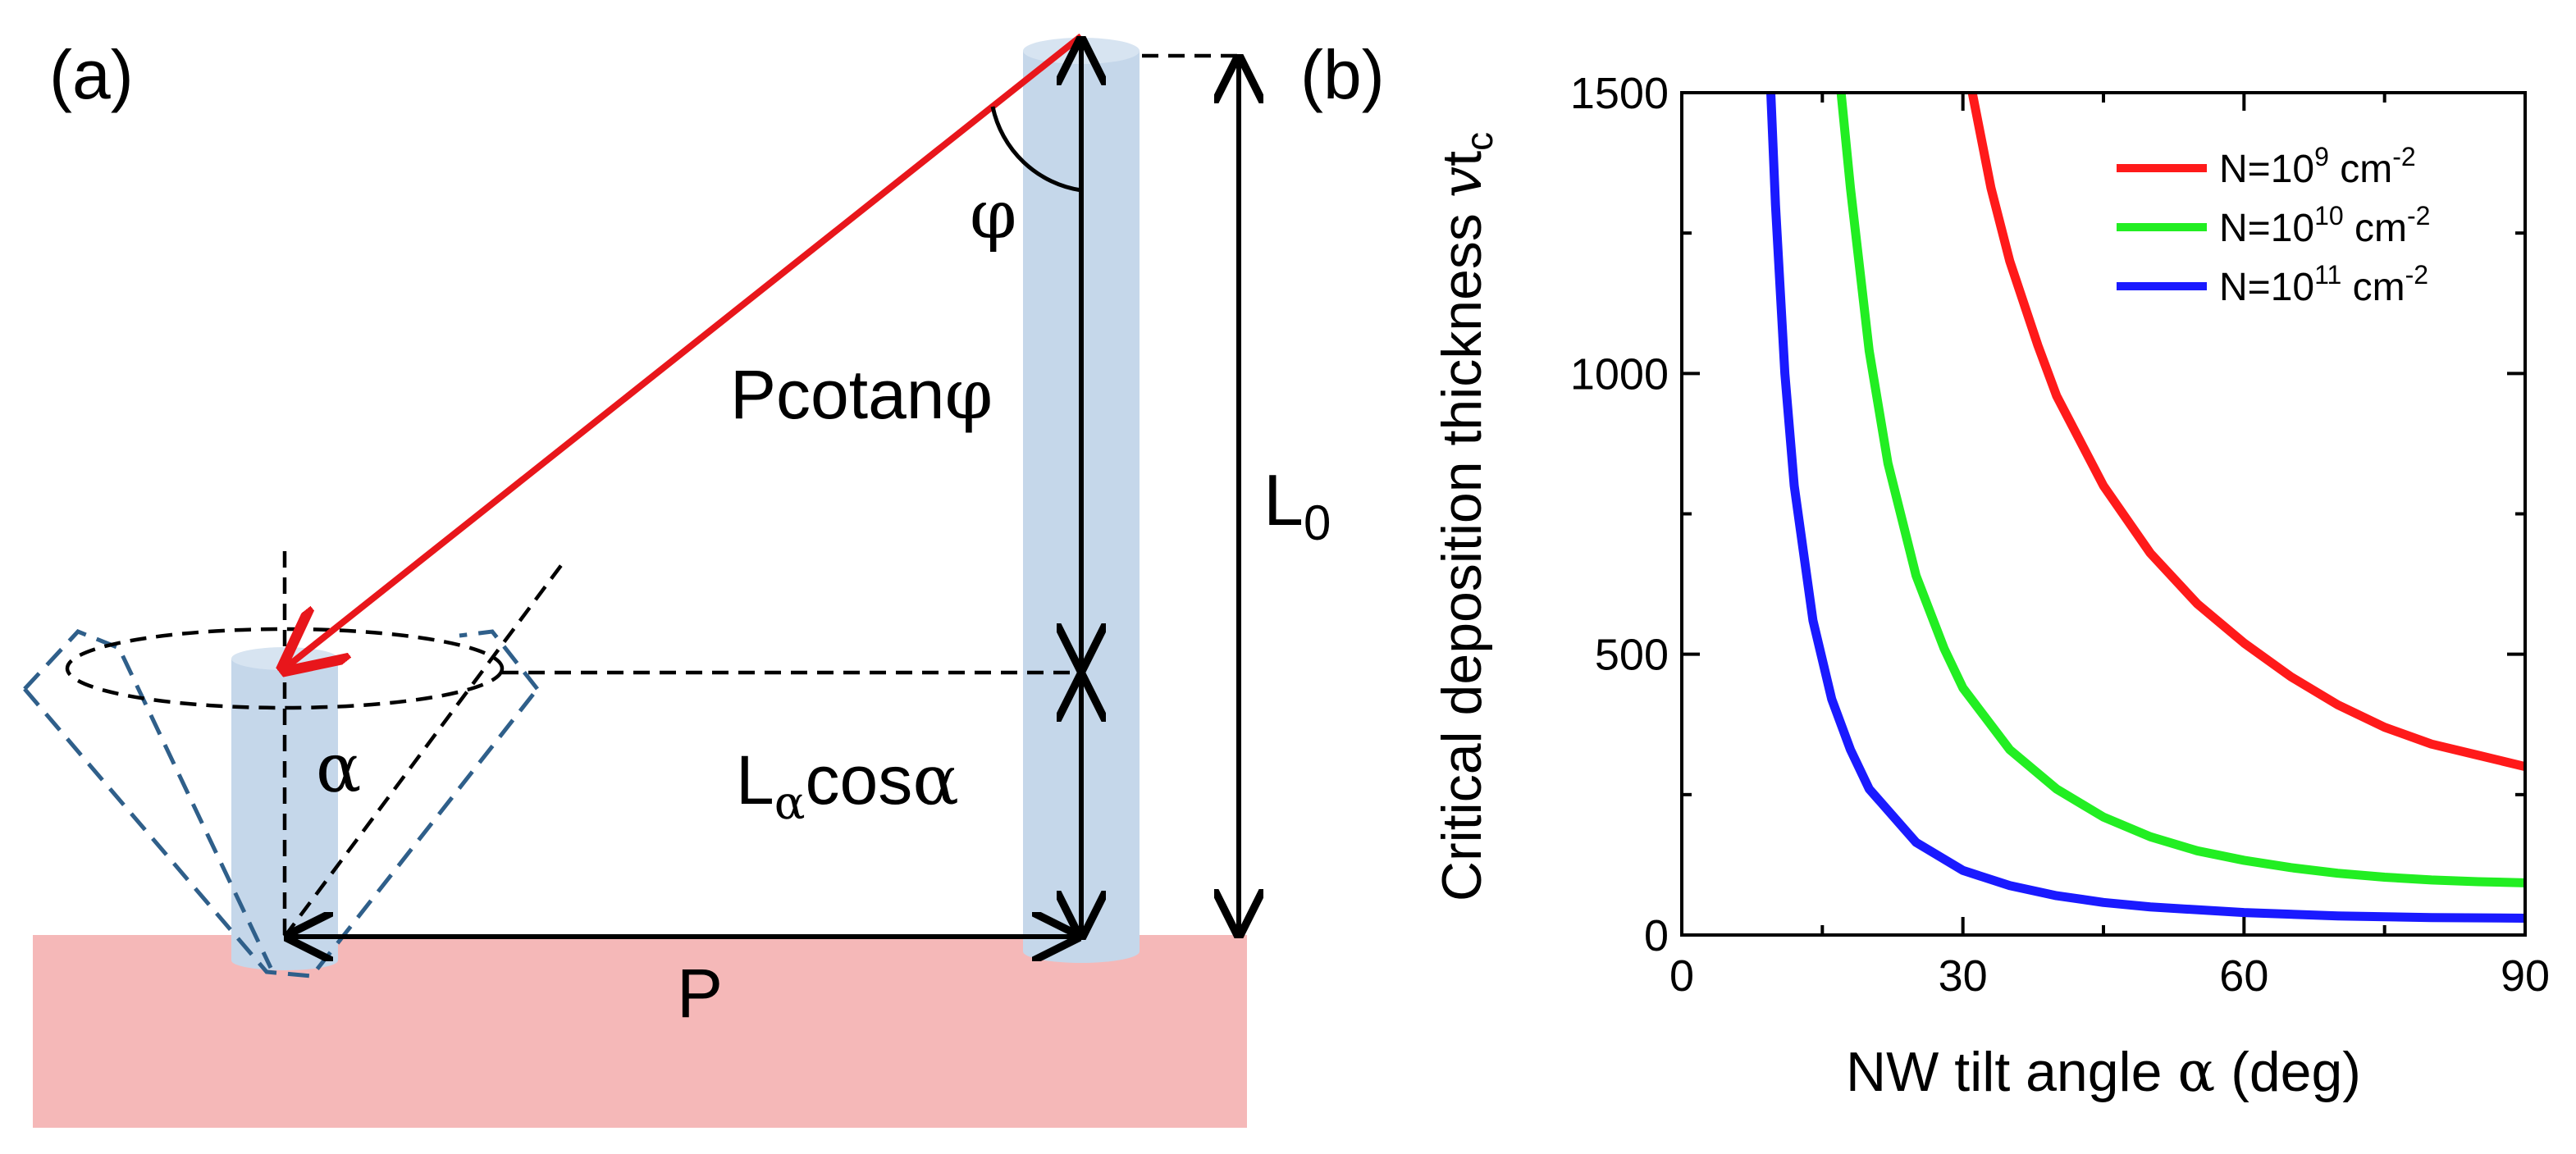 Image resolution: width=2576 pixels, height=1154 pixels. What do you see at coordinates (2325, 225) in the screenshot?
I see `legend-label-2: N=1010 cm-2` at bounding box center [2325, 225].